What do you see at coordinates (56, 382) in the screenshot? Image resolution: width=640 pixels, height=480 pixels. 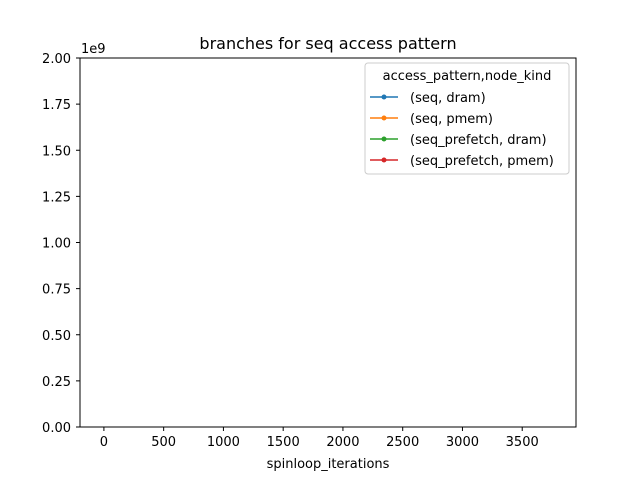 I see `y-tick-label: 0.25` at bounding box center [56, 382].